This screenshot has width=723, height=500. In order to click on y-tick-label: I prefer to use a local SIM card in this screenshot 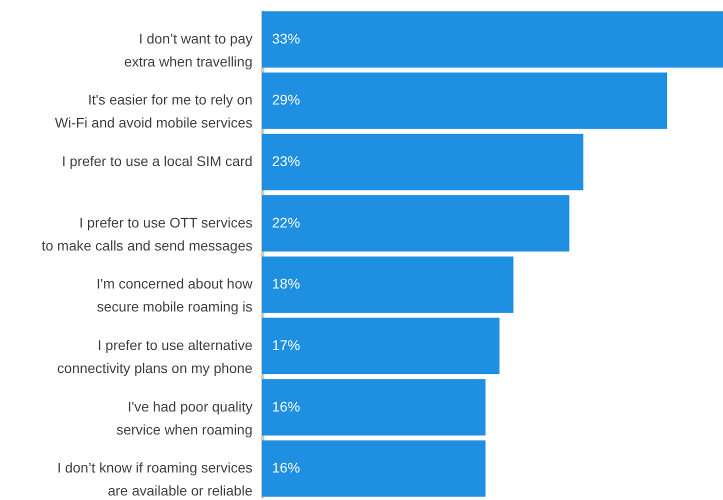, I will do `click(157, 161)`.